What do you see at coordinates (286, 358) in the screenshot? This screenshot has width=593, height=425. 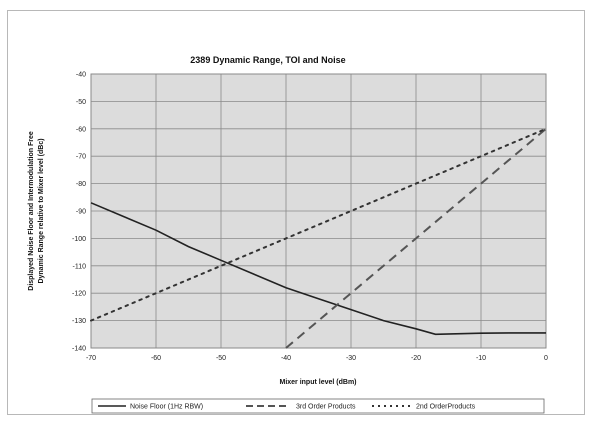 I see `x-tick-label: -40` at bounding box center [286, 358].